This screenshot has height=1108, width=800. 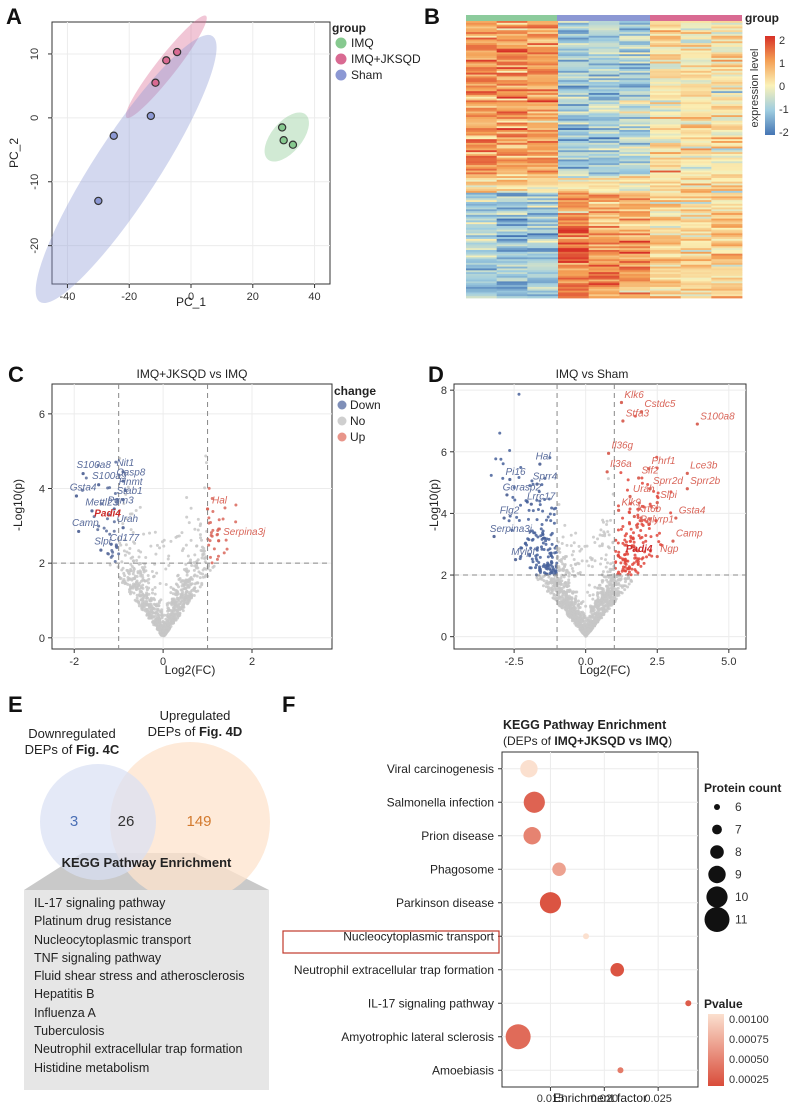 What do you see at coordinates (634, 516) in the screenshot?
I see `volD-labelled-point` at bounding box center [634, 516].